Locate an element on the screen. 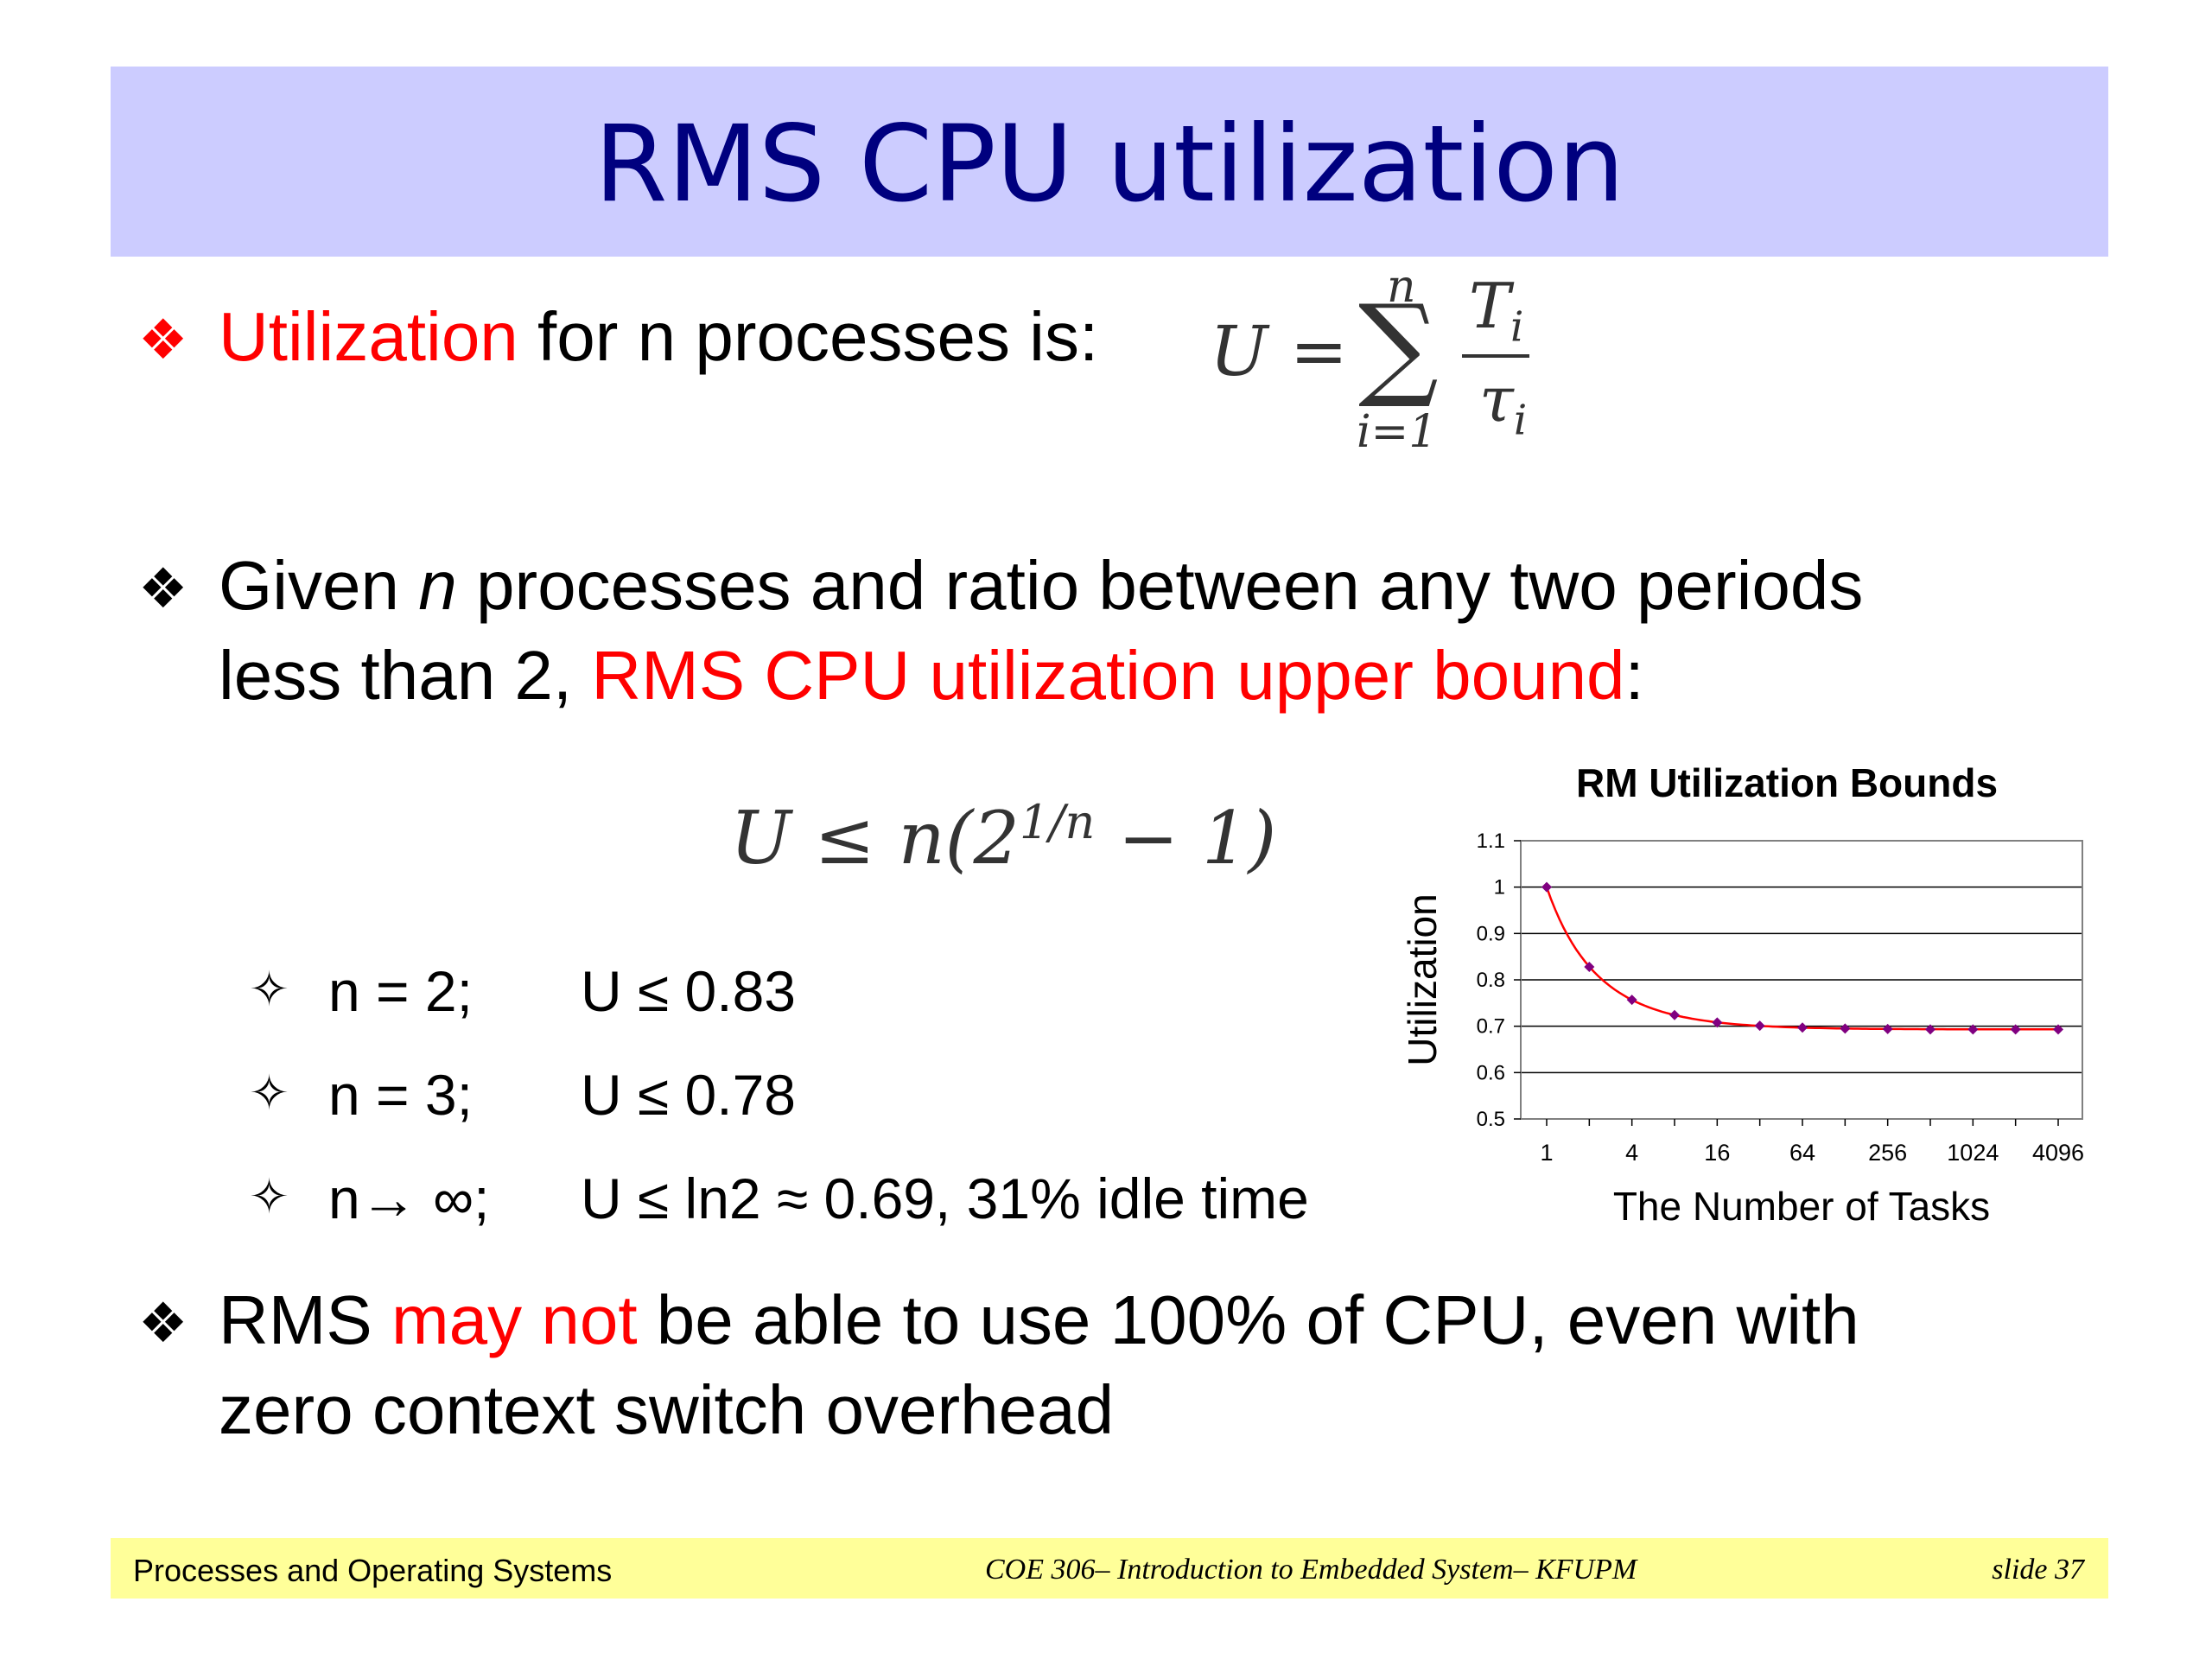 Image resolution: width=2212 pixels, height=1659 pixels. formula-lhs: U = is located at coordinates (1279, 351).